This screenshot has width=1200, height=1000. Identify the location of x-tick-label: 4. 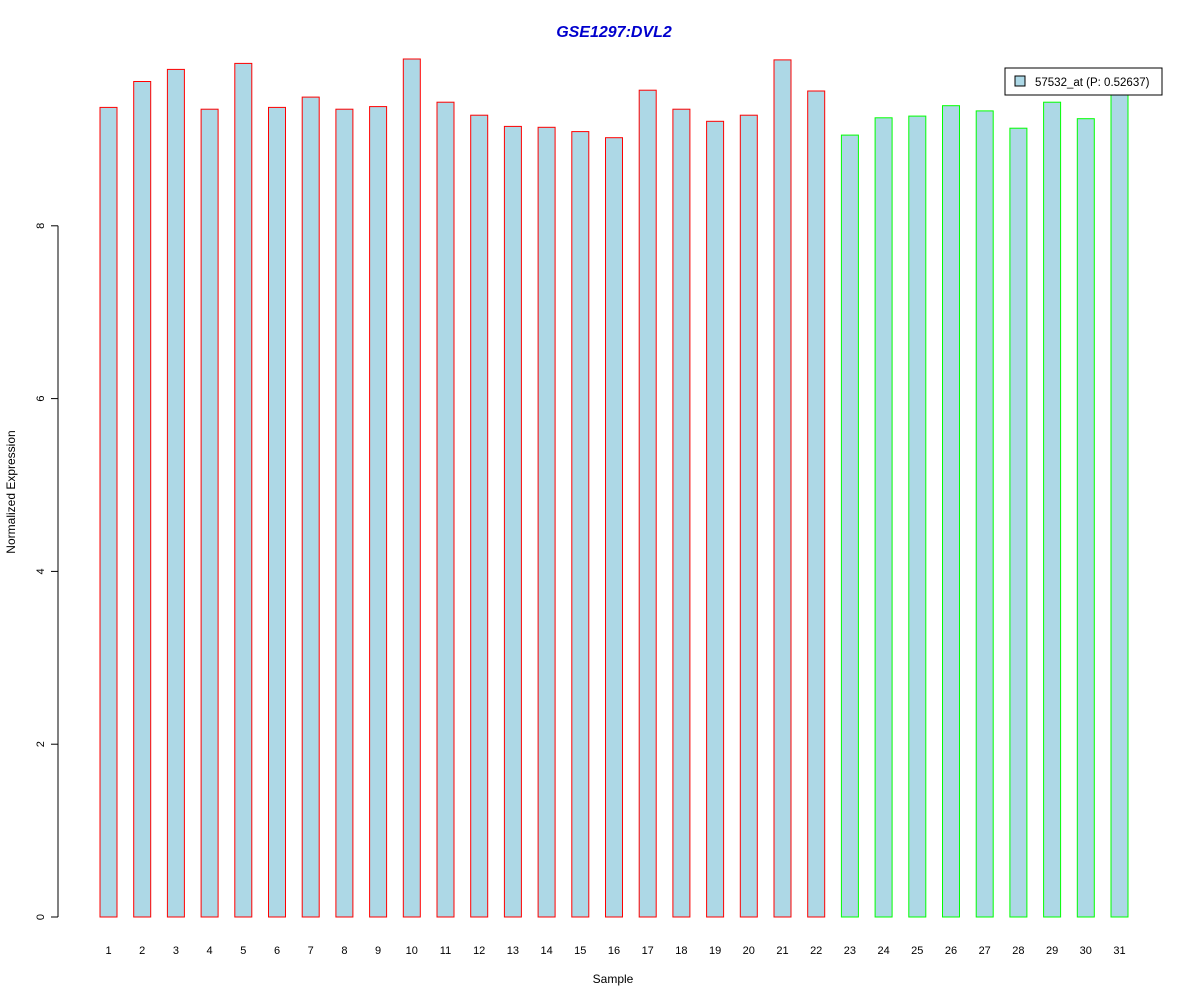
(210, 951).